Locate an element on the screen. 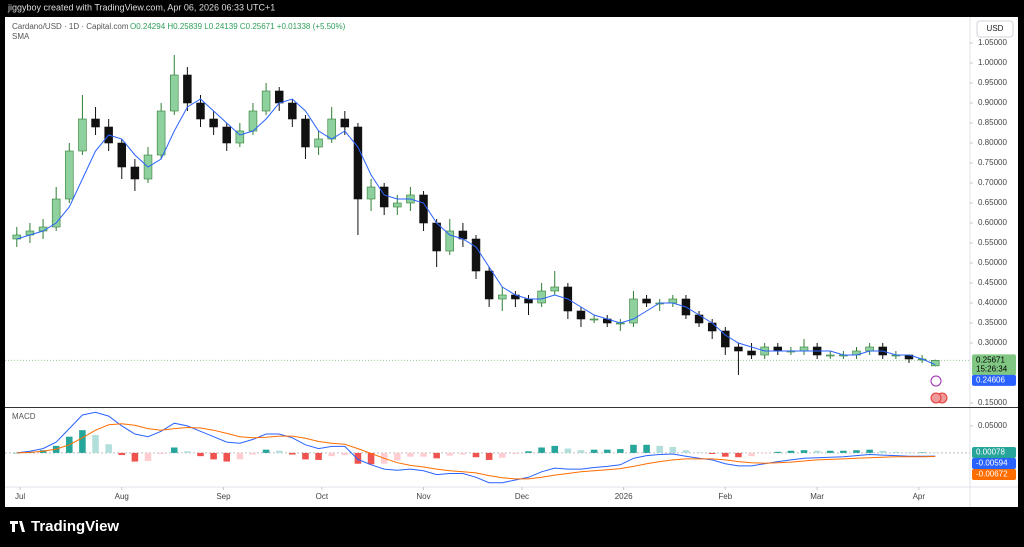 Image resolution: width=1024 pixels, height=547 pixels. macd-badge: -0.00594 is located at coordinates (992, 463).